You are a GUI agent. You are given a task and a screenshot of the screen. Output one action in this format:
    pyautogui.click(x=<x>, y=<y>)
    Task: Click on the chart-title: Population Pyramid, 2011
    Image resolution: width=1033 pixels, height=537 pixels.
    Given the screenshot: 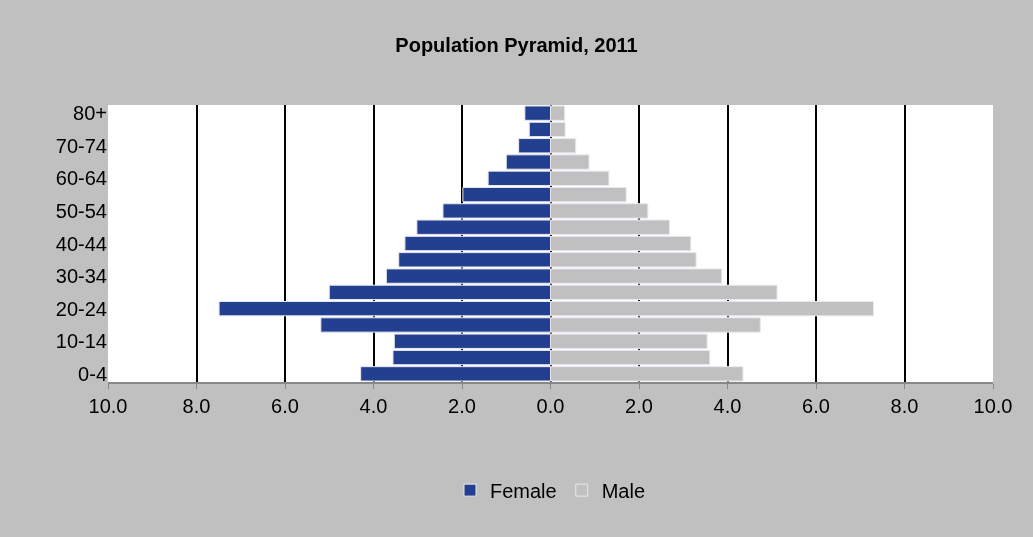 What is the action you would take?
    pyautogui.click(x=516, y=44)
    